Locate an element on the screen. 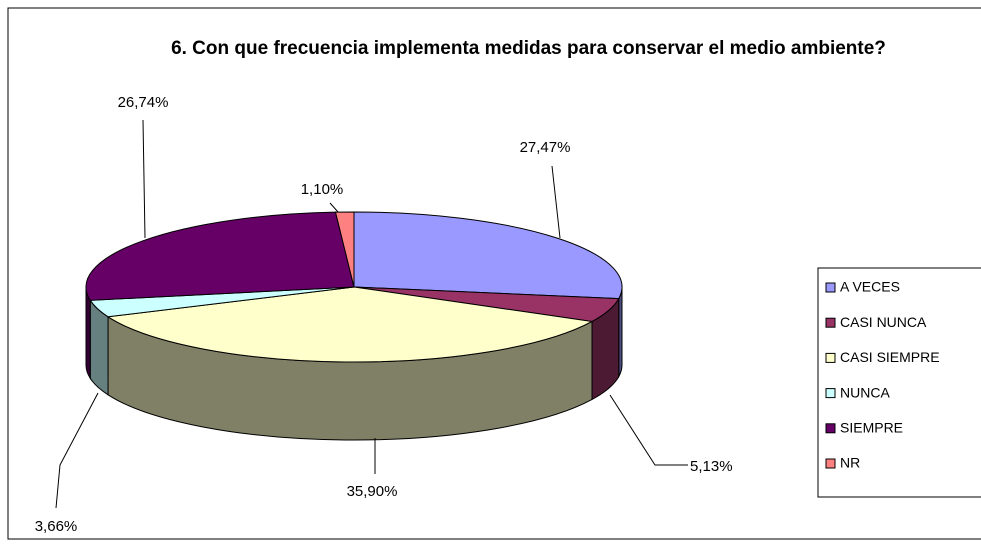 The height and width of the screenshot is (551, 981). legend-label: CASI SIEMPRE is located at coordinates (890, 357).